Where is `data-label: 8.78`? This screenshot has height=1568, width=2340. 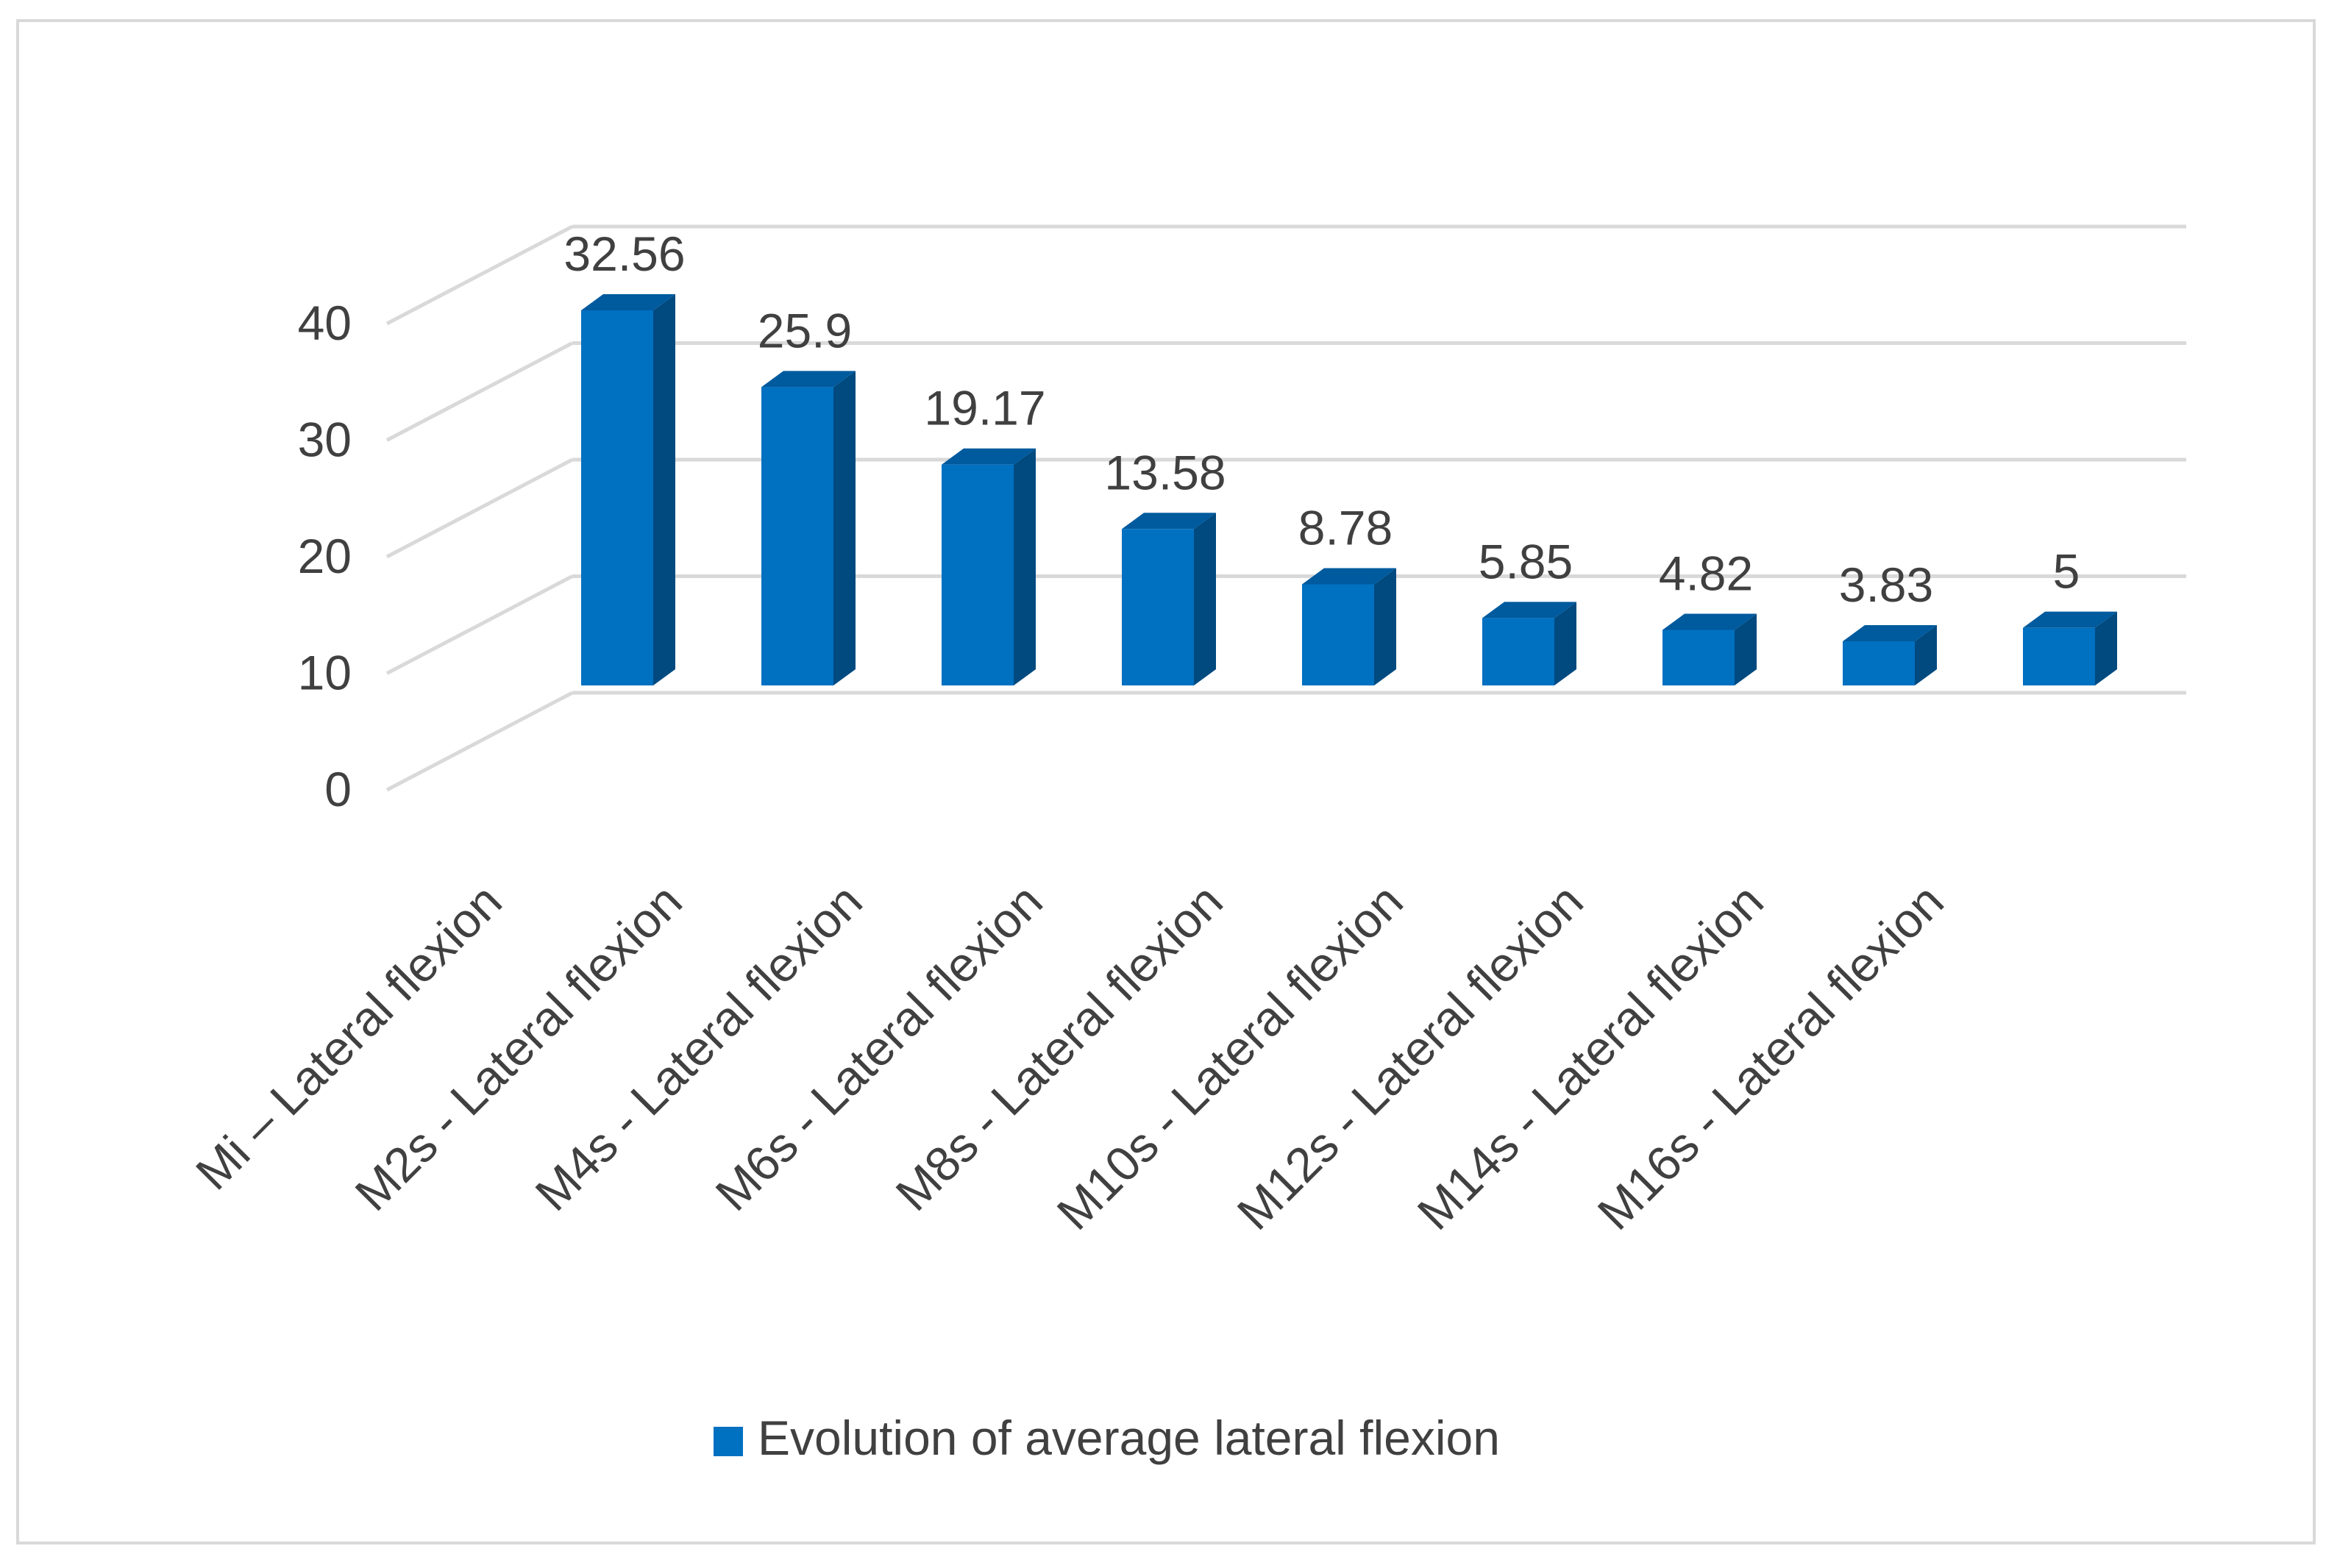
data-label: 8.78 is located at coordinates (1345, 527).